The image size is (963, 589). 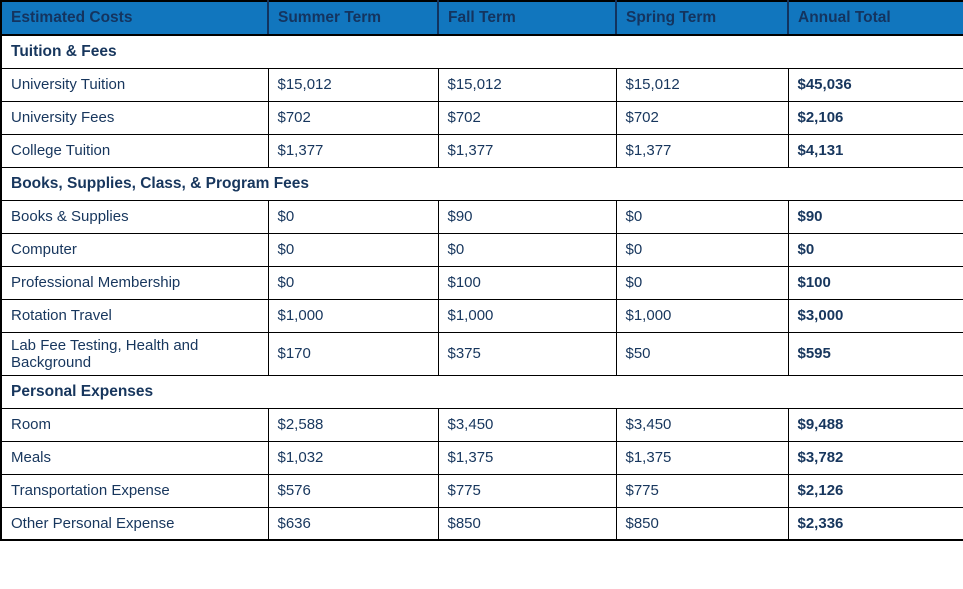 I want to click on row-label: Rotation Travel, so click(x=134, y=315).